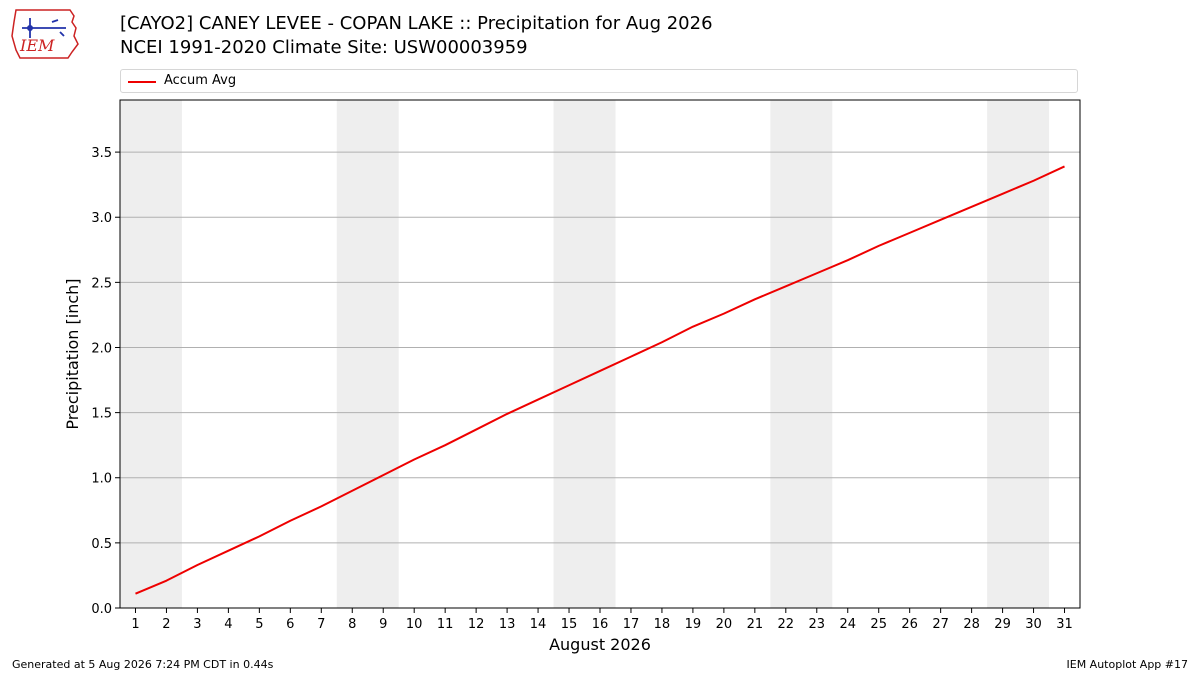 The image size is (1200, 675). What do you see at coordinates (1064, 624) in the screenshot?
I see `x-tick-label: 31` at bounding box center [1064, 624].